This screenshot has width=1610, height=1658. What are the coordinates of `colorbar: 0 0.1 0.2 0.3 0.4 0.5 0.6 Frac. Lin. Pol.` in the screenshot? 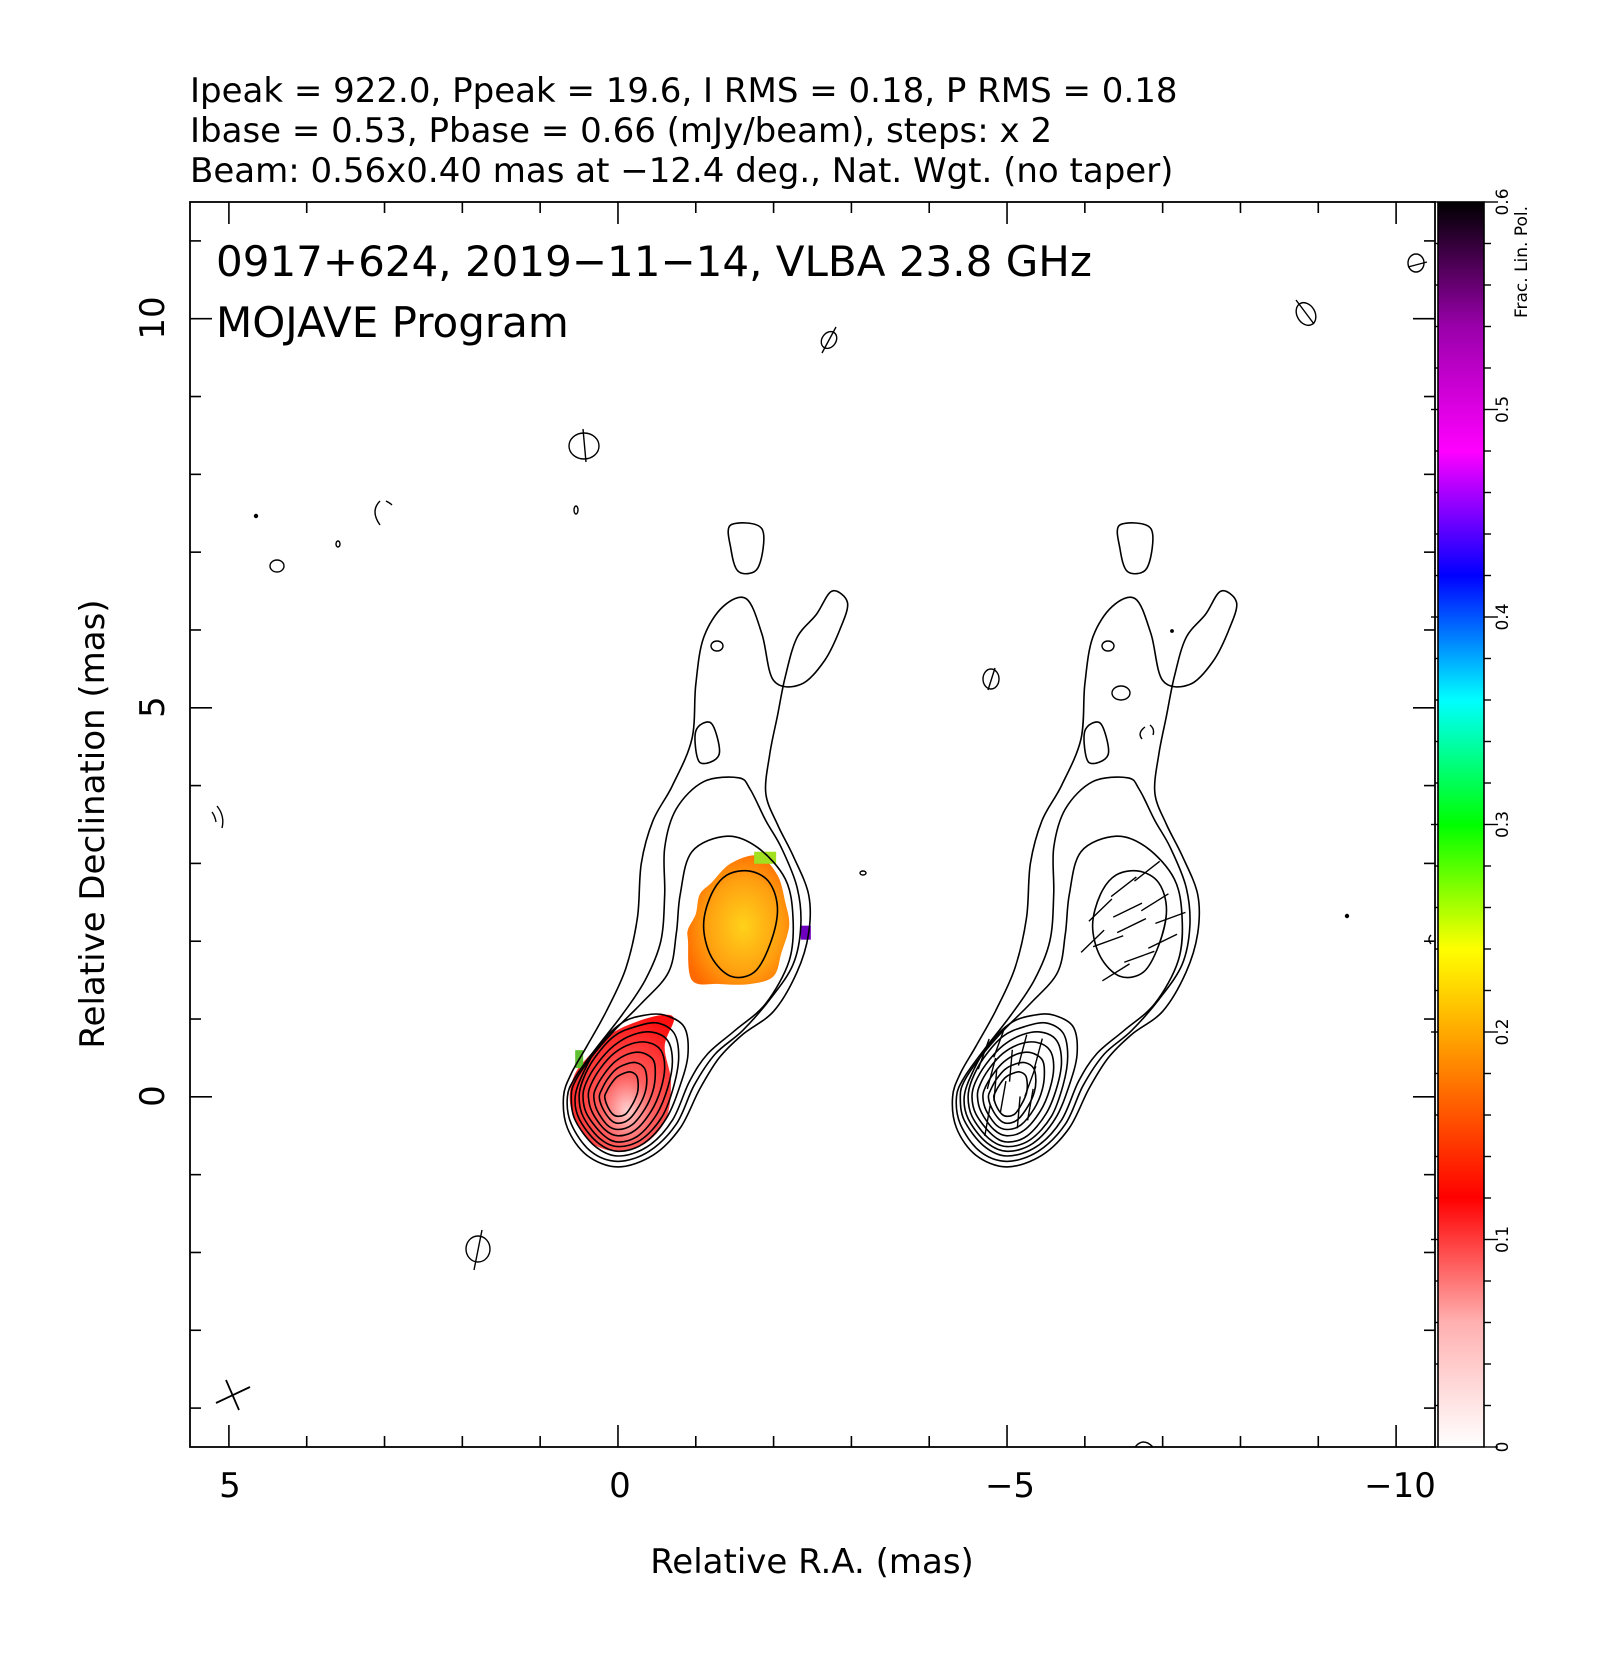 It's located at (1481, 820).